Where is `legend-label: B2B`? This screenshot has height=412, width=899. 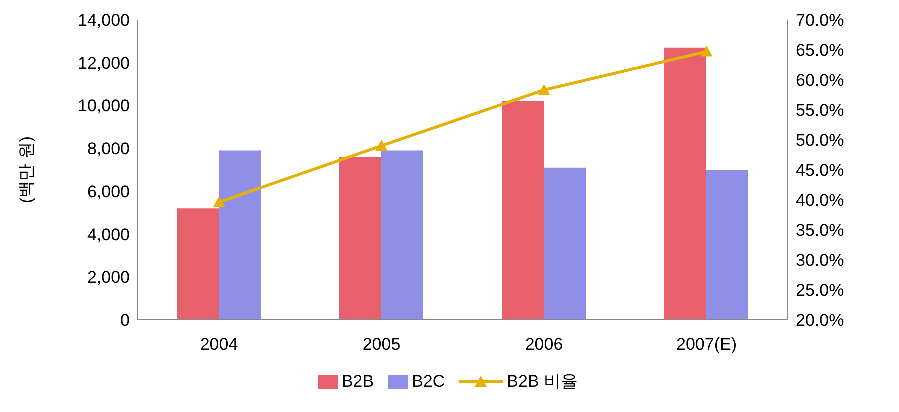 legend-label: B2B is located at coordinates (357, 381).